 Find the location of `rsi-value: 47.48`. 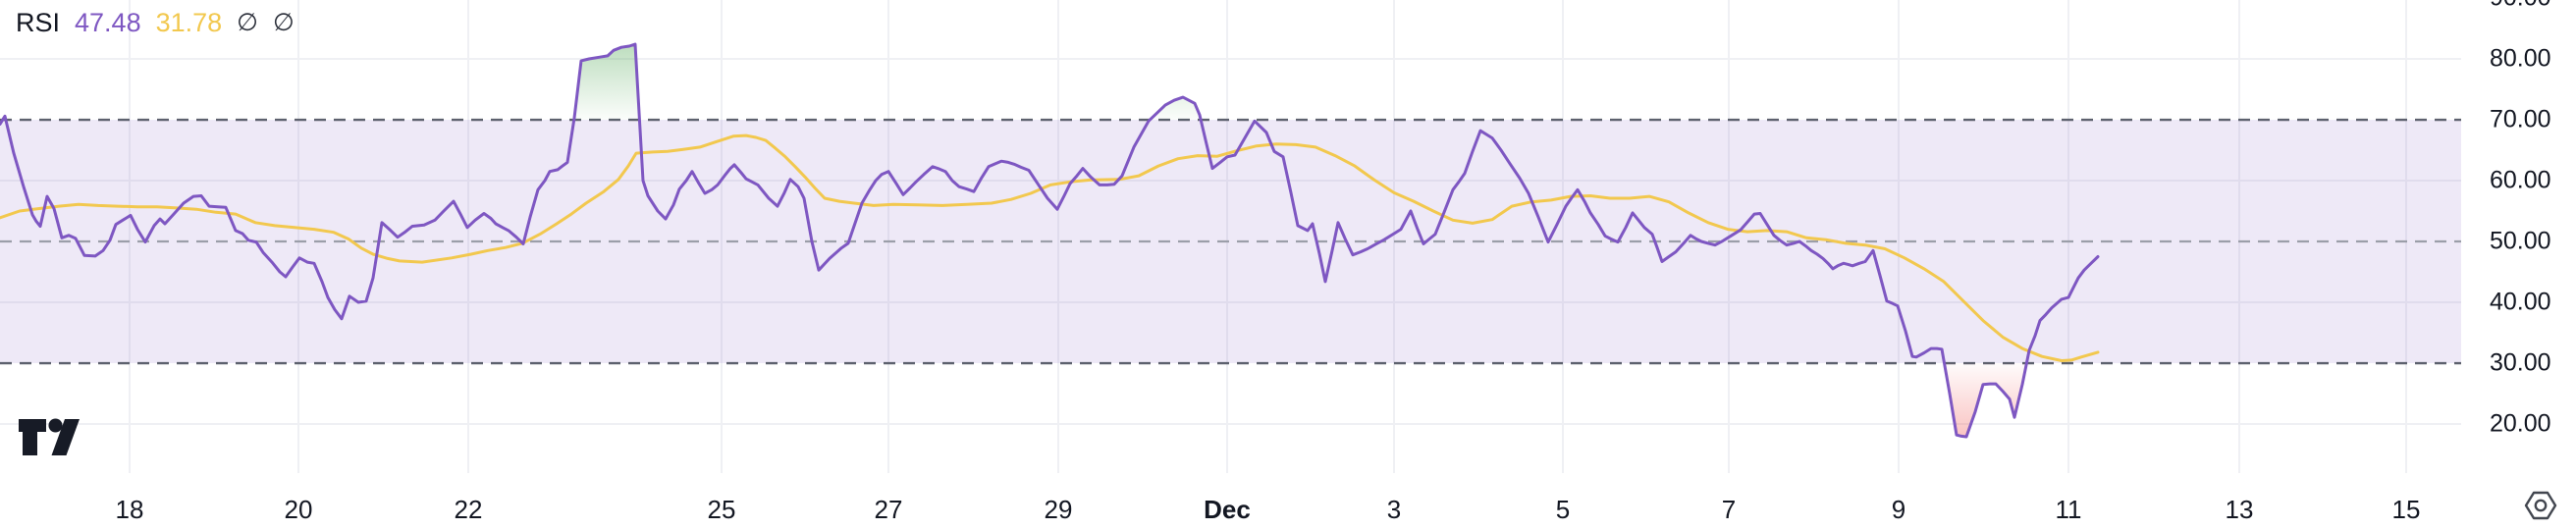

rsi-value: 47.48 is located at coordinates (108, 22).